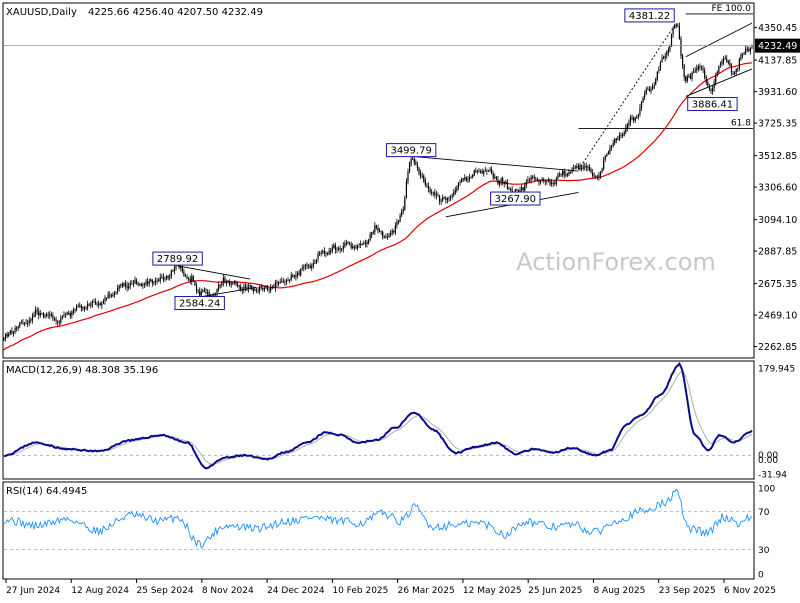  I want to click on fib-level-label: 61.8, so click(741, 124).